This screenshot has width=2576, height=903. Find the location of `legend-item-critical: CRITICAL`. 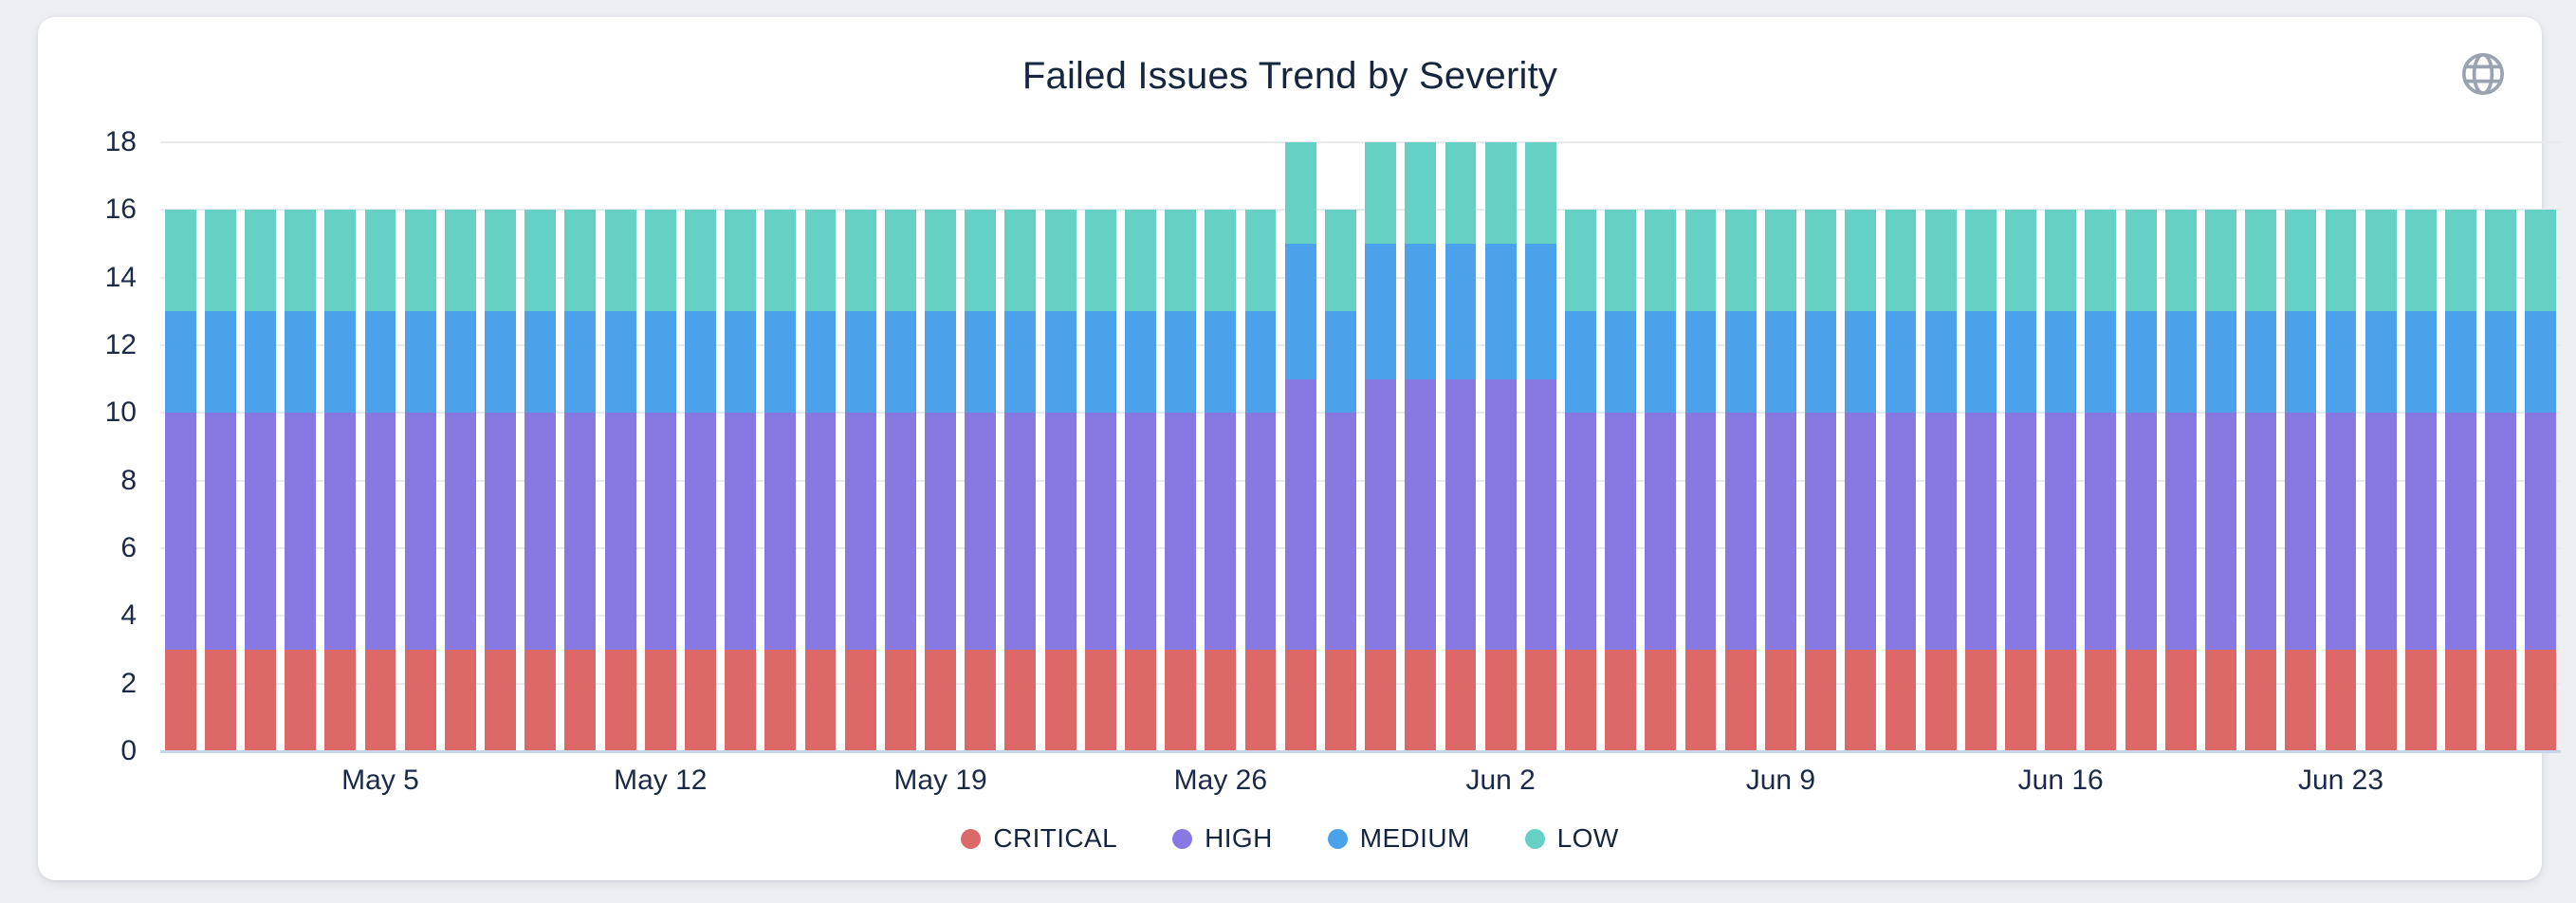

legend-item-critical: CRITICAL is located at coordinates (1039, 839).